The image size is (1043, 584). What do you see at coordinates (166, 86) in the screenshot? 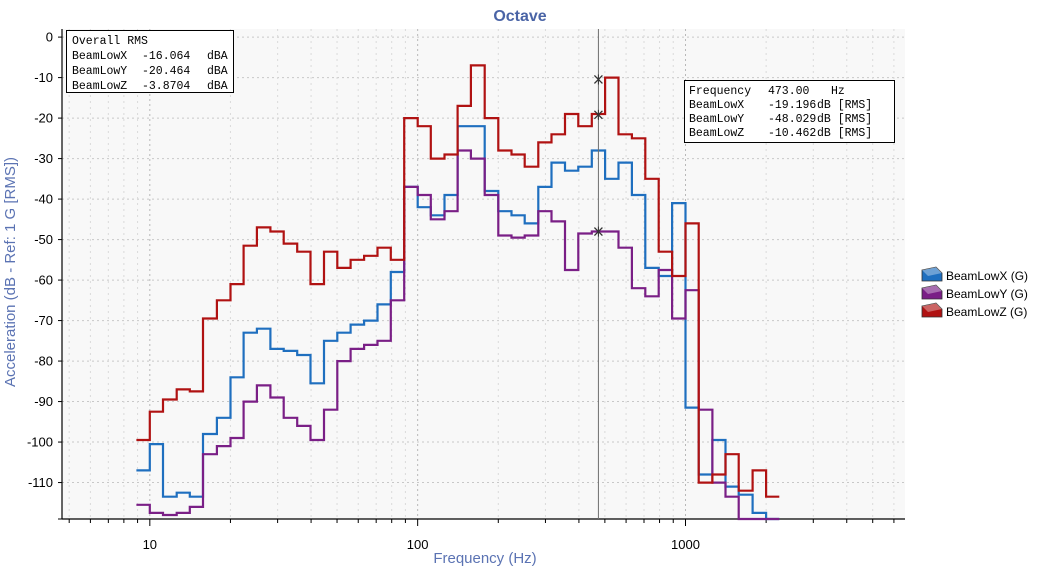
I see `rms-row-value: -3.8704` at bounding box center [166, 86].